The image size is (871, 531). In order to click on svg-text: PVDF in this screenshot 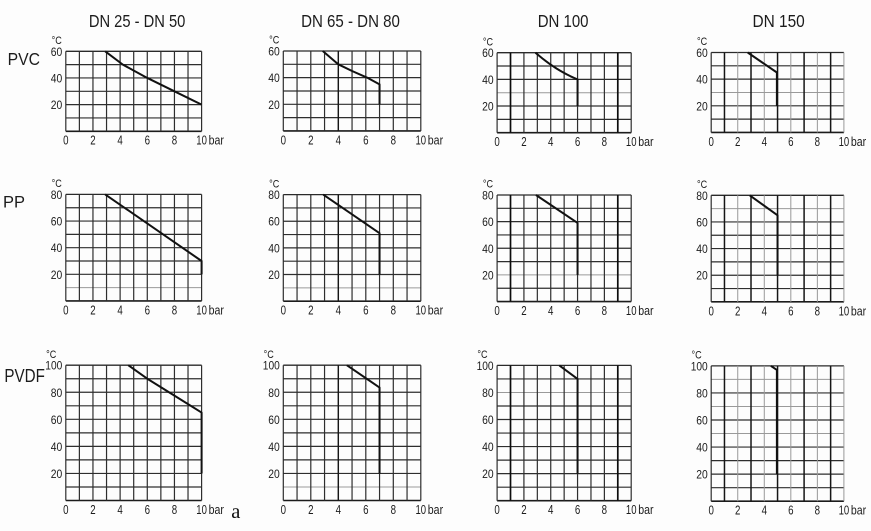, I will do `click(24, 376)`.